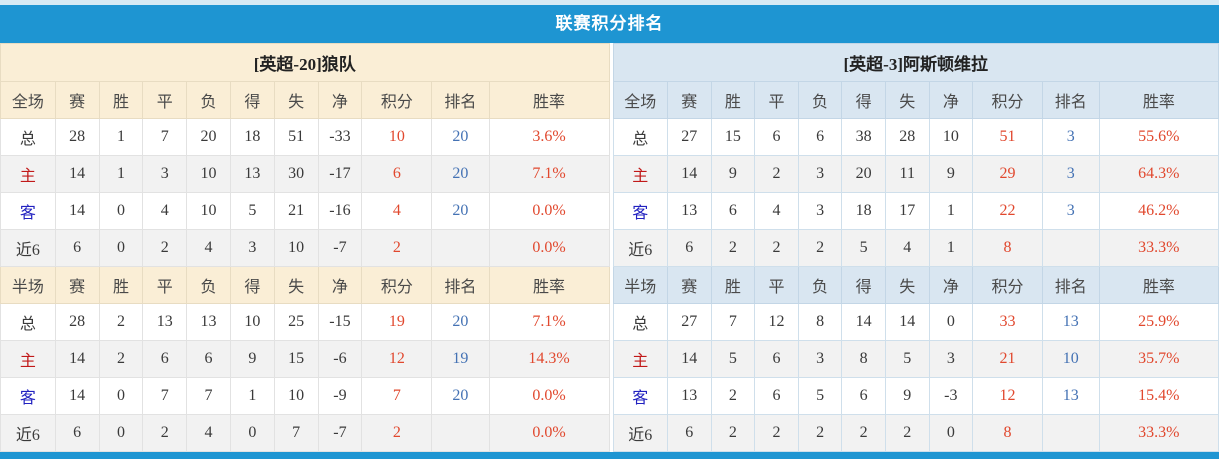 The image size is (1219, 459). Describe the element at coordinates (252, 137) in the screenshot. I see `goals-for-cell: 18` at that location.